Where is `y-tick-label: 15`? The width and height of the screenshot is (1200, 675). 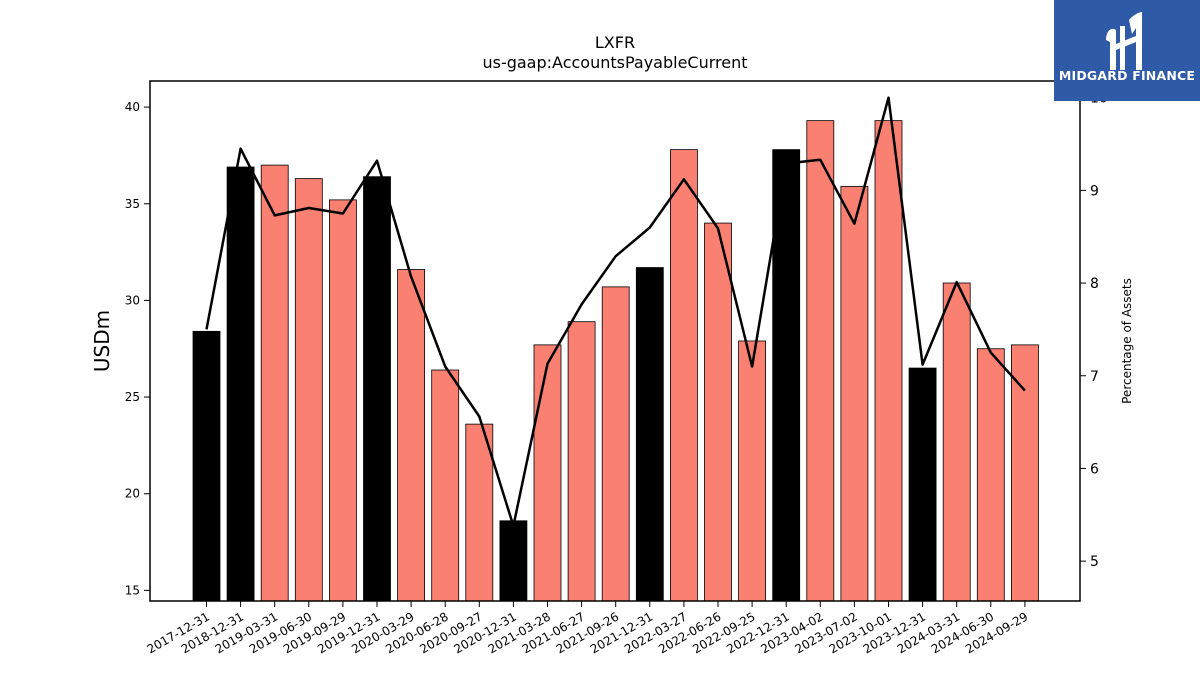
y-tick-label: 15 is located at coordinates (132, 590).